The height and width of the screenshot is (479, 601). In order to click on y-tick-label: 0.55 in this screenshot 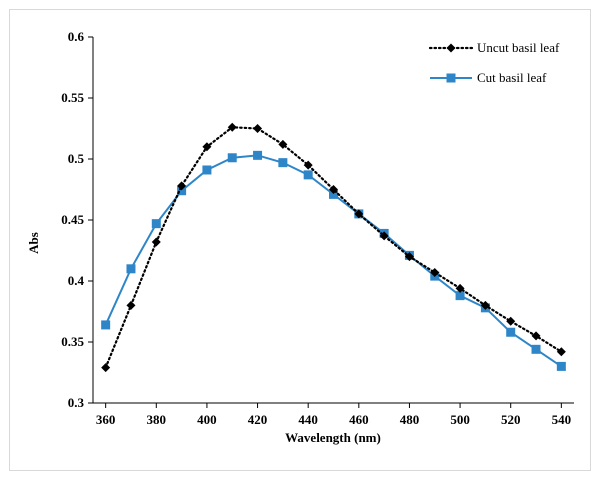, I will do `click(72, 97)`.